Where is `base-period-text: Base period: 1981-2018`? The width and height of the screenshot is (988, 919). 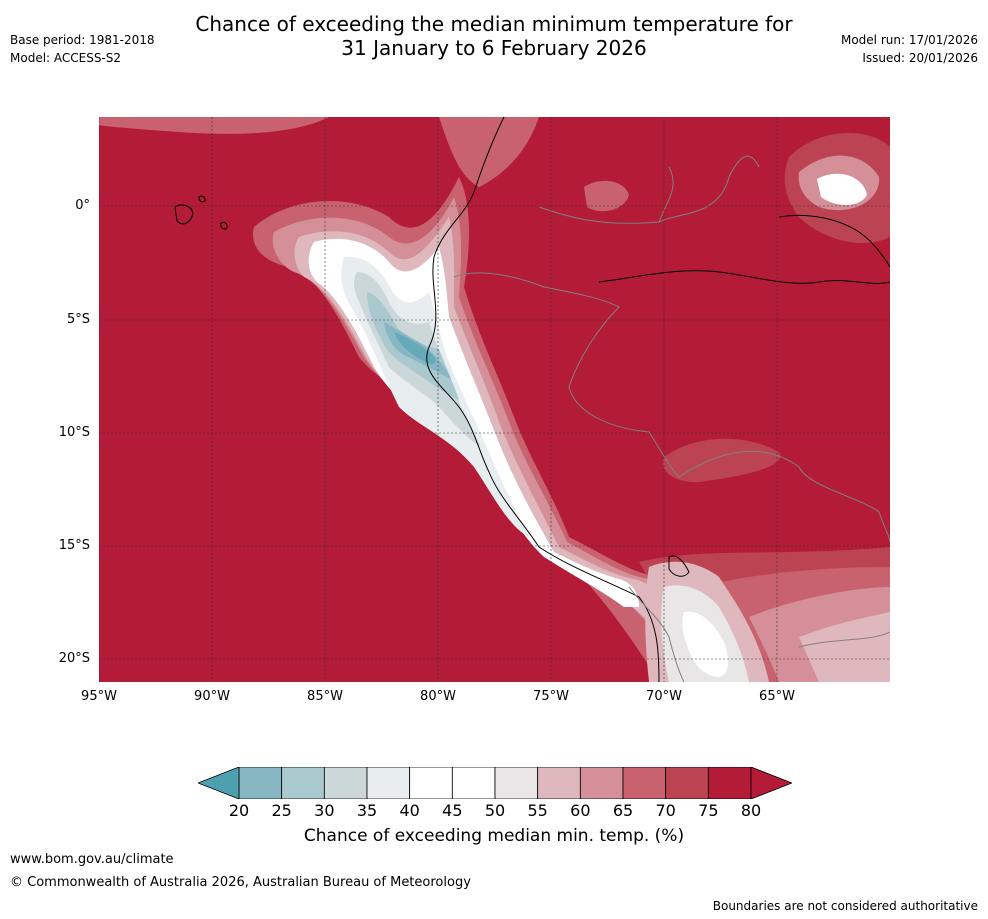
base-period-text: Base period: 1981-2018 is located at coordinates (82, 40).